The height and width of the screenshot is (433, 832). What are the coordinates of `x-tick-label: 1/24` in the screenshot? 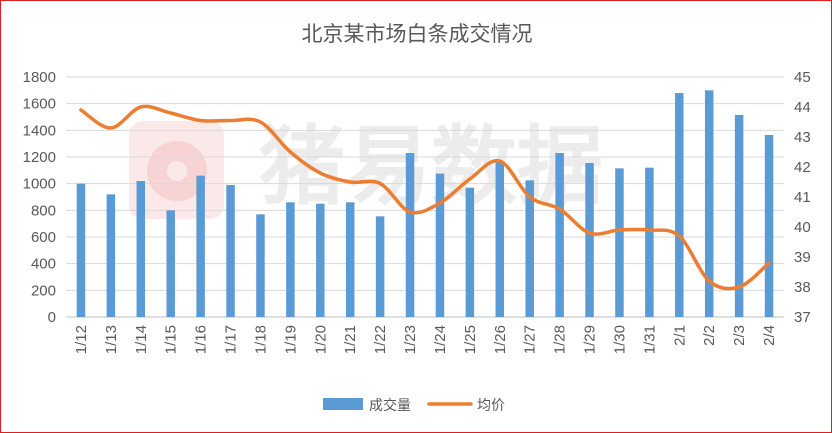 It's located at (440, 339).